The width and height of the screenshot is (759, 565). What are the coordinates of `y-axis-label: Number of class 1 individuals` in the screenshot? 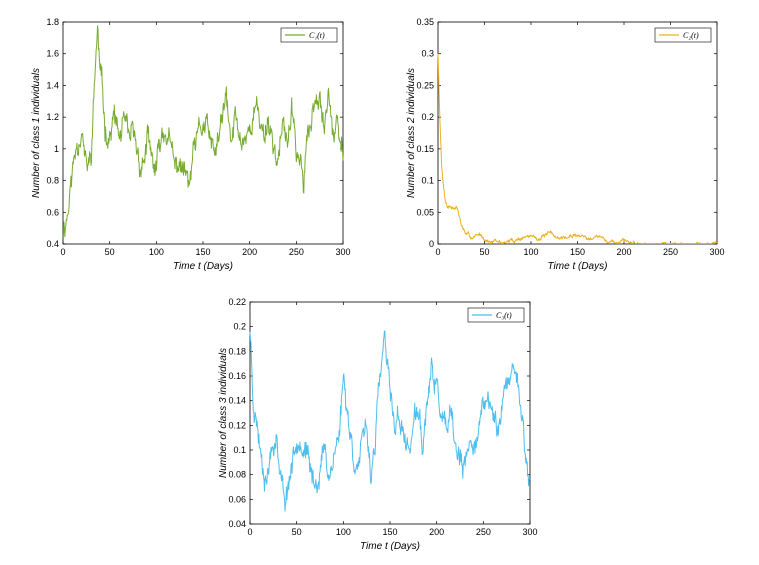 It's located at (36, 133).